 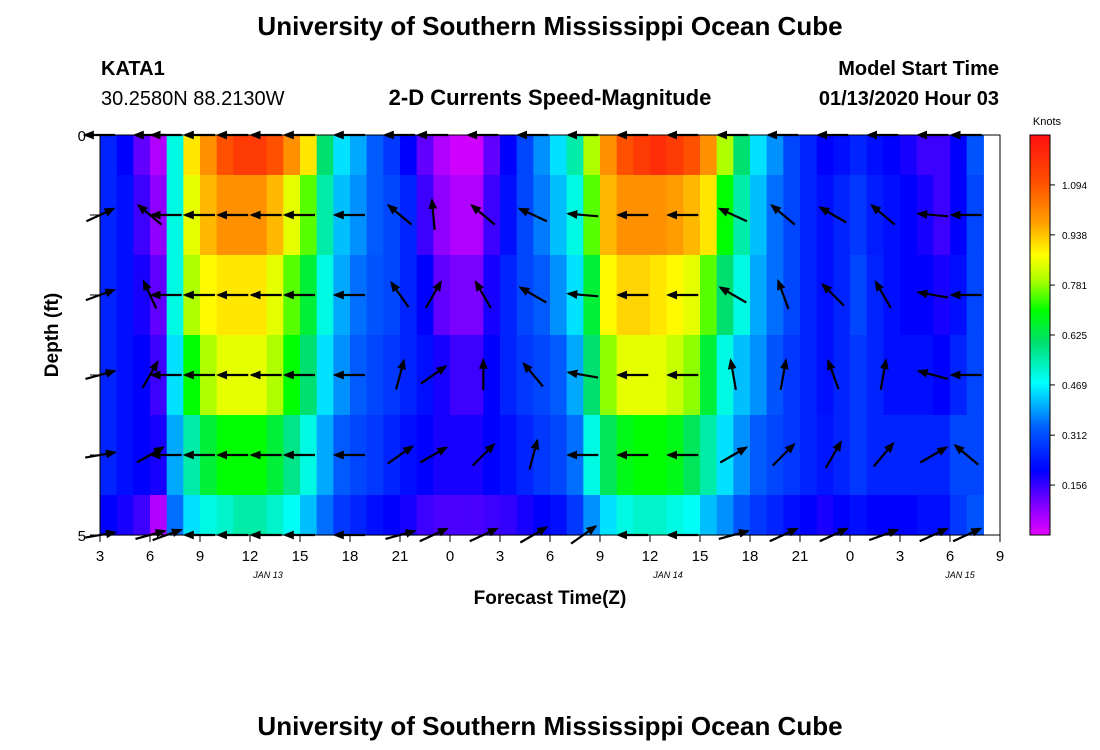 What do you see at coordinates (960, 575) in the screenshot?
I see `date-label: JAN 15` at bounding box center [960, 575].